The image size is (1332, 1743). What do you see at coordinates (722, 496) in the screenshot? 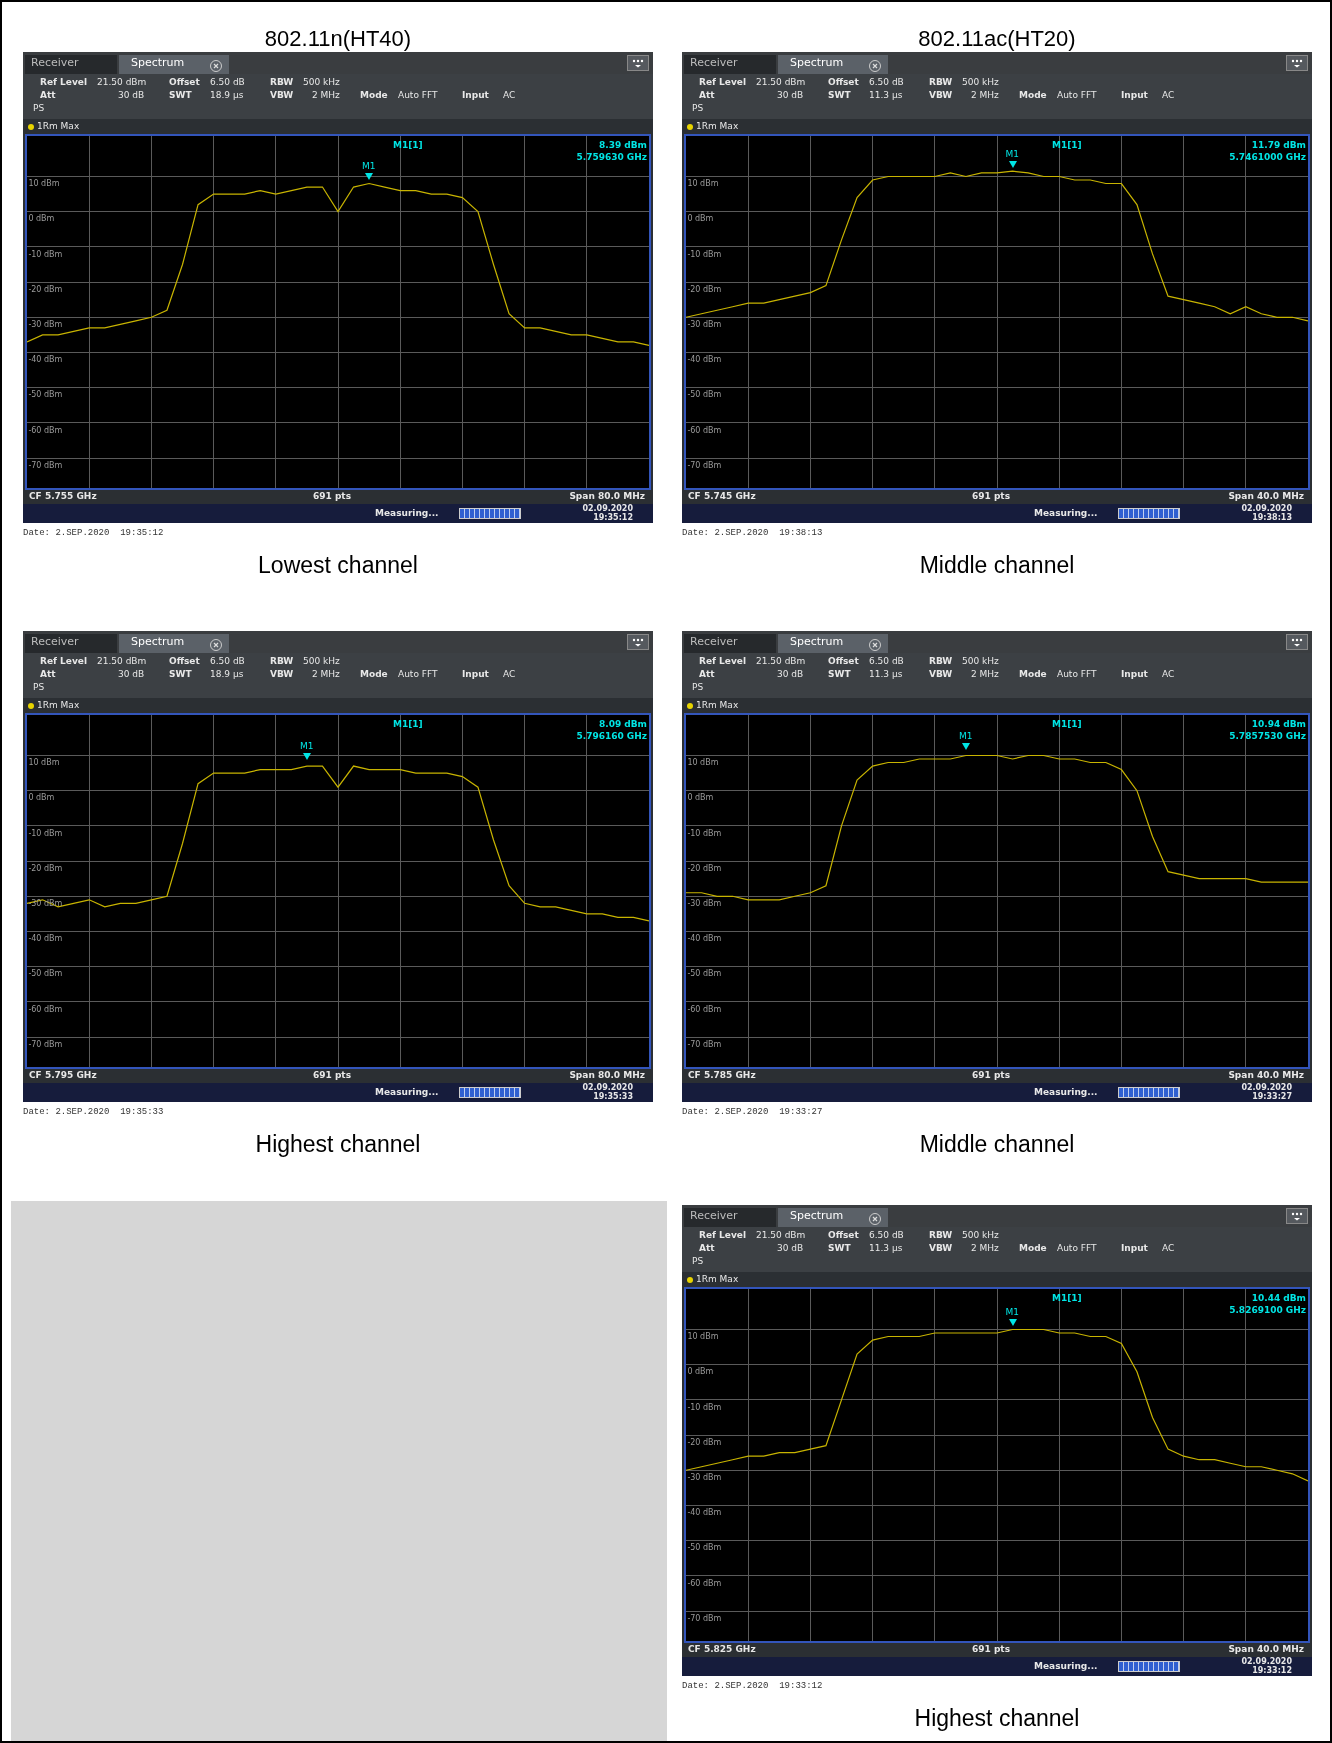
I see `text: CF 5.745 GHz` at bounding box center [722, 496].